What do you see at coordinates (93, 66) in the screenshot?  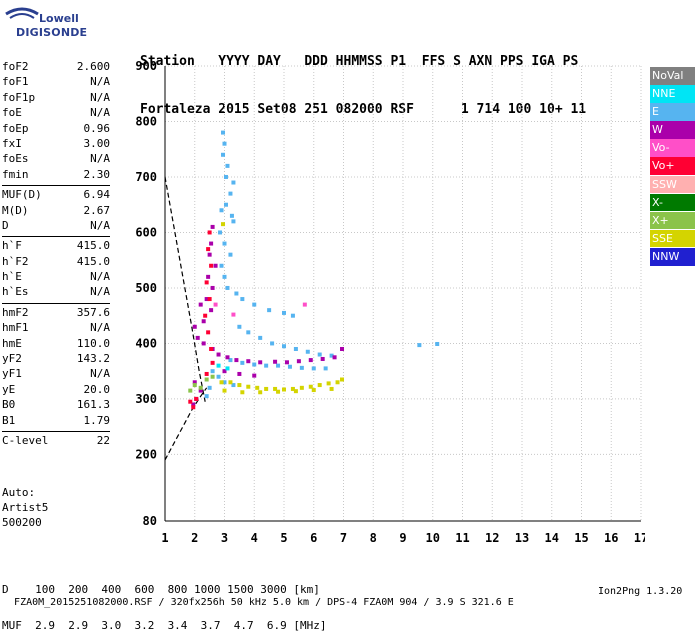 I see `param-value: 2.600` at bounding box center [93, 66].